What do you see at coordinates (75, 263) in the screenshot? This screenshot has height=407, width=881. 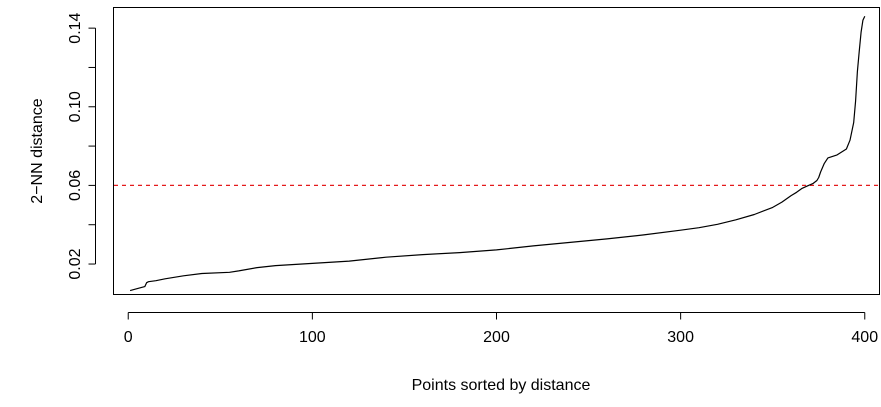 I see `y-tick-label: 0.02` at bounding box center [75, 263].